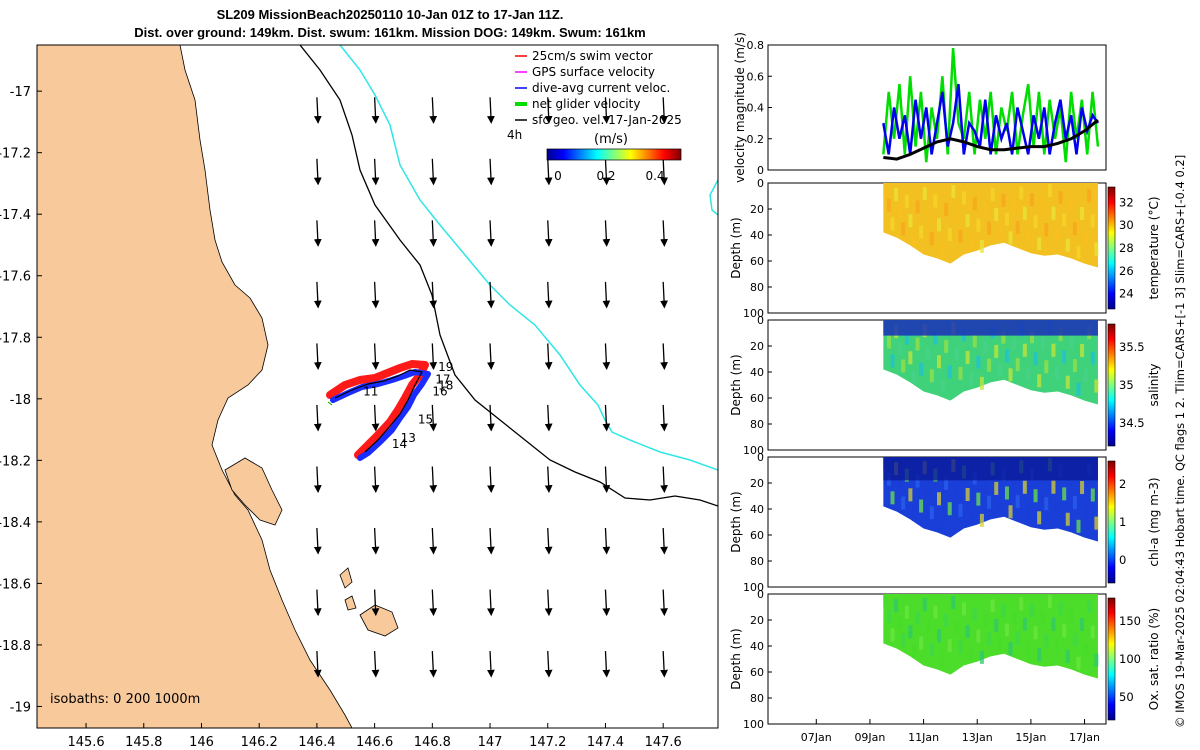 Image resolution: width=1200 pixels, height=750 pixels. Describe the element at coordinates (756, 108) in the screenshot. I see `v-tick-label: 0.4` at that location.